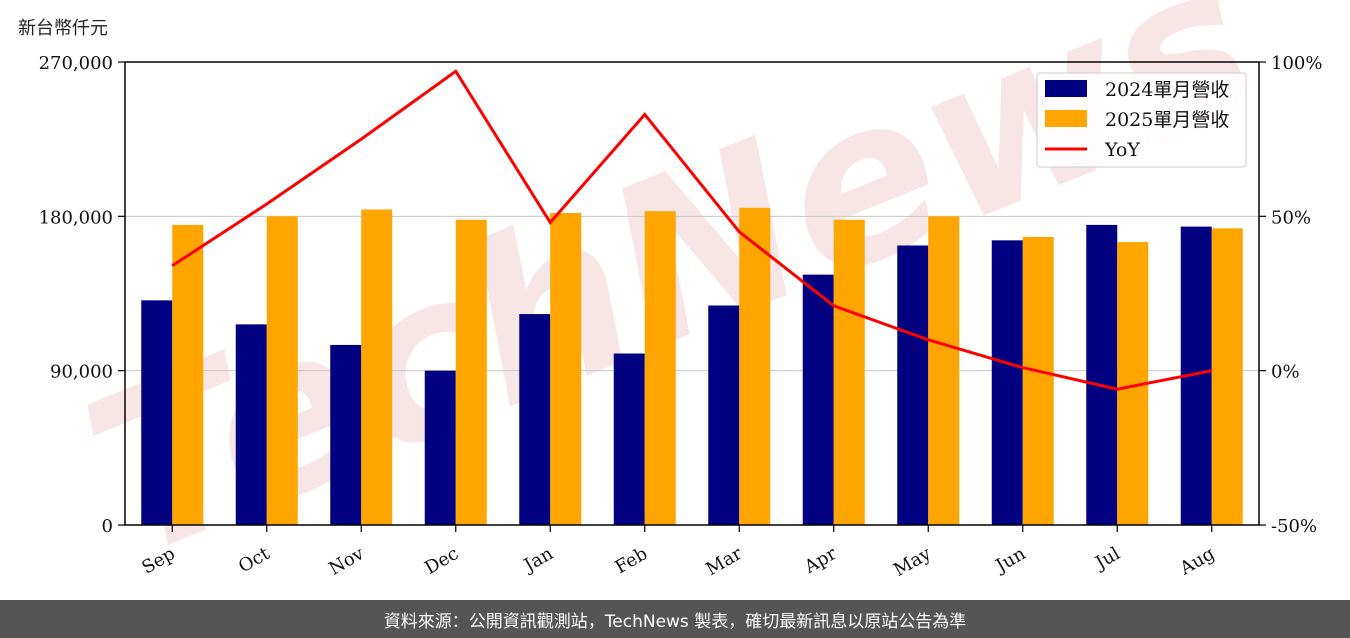 The image size is (1350, 638). I want to click on y2-tick-label: 100%, so click(1296, 63).